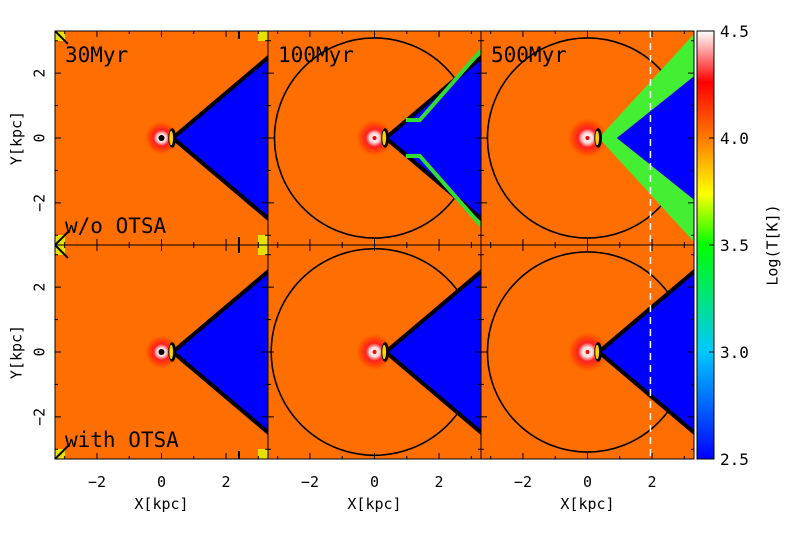 This screenshot has height=533, width=800. What do you see at coordinates (734, 245) in the screenshot?
I see `colorbar-tick-label: 3.5` at bounding box center [734, 245].